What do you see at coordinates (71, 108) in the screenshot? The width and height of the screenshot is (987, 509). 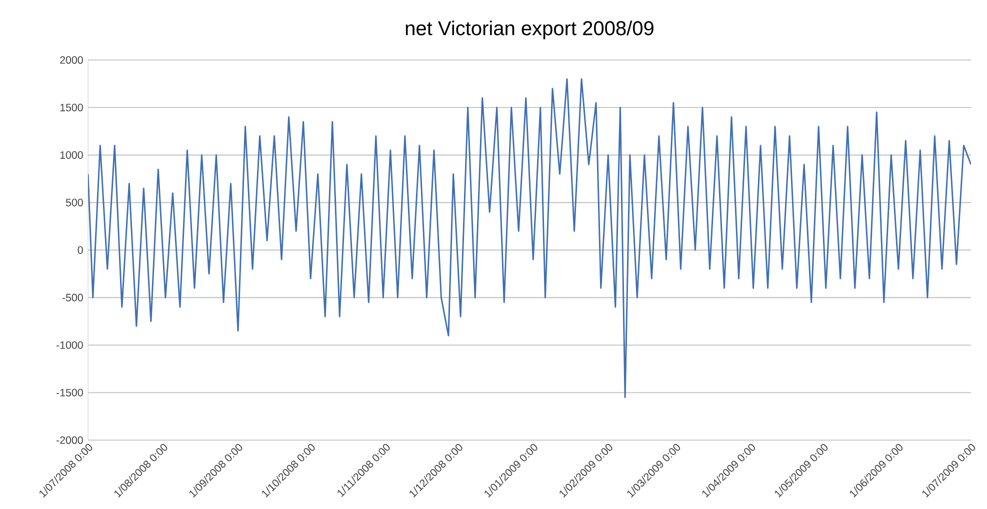 I see `y-tick-label: 1500` at bounding box center [71, 108].